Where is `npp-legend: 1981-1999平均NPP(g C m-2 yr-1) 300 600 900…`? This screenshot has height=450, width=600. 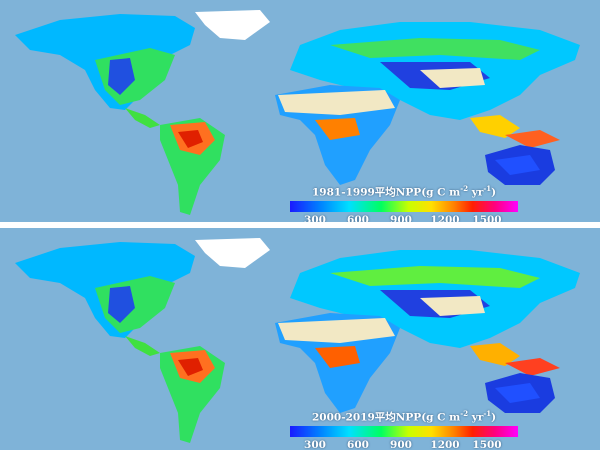
npp-legend: 1981-1999平均NPP(g C m-2 yr-1) 300 600 900… is located at coordinates (405, 202).